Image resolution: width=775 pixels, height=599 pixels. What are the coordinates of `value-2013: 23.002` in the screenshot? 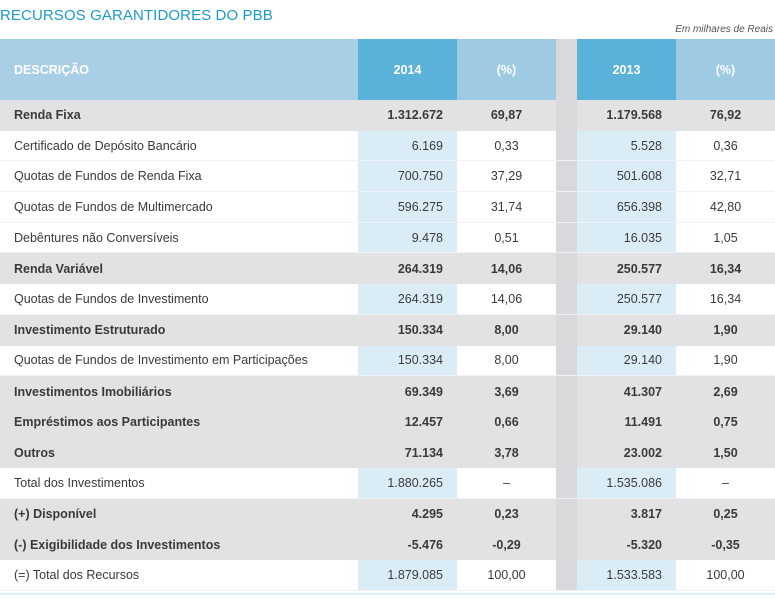 It's located at (626, 453).